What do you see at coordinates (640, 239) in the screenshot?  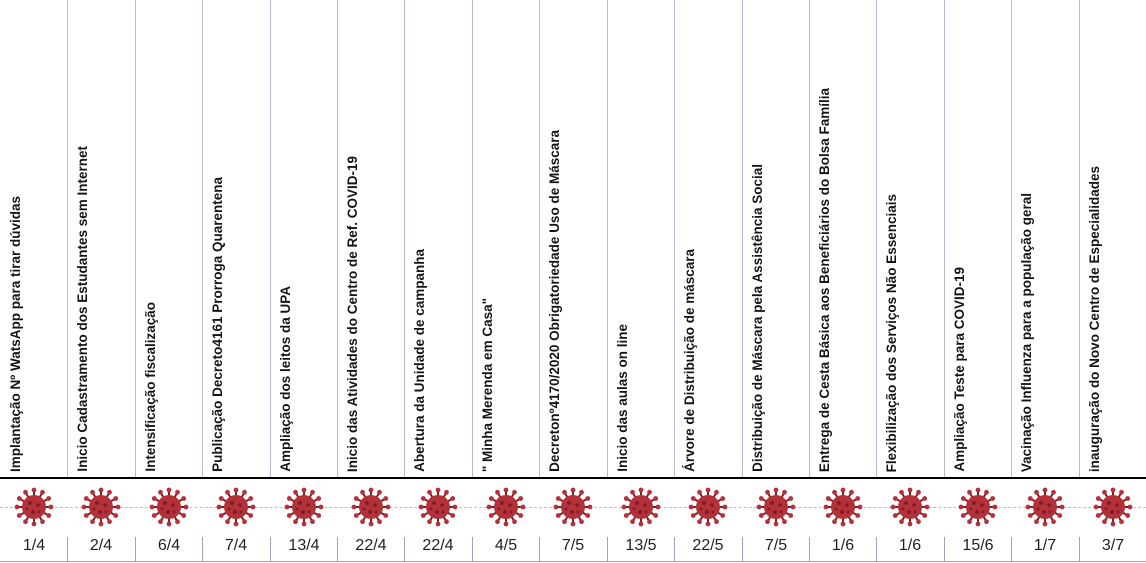 I see `event-column: Inicio das aulas on line` at bounding box center [640, 239].